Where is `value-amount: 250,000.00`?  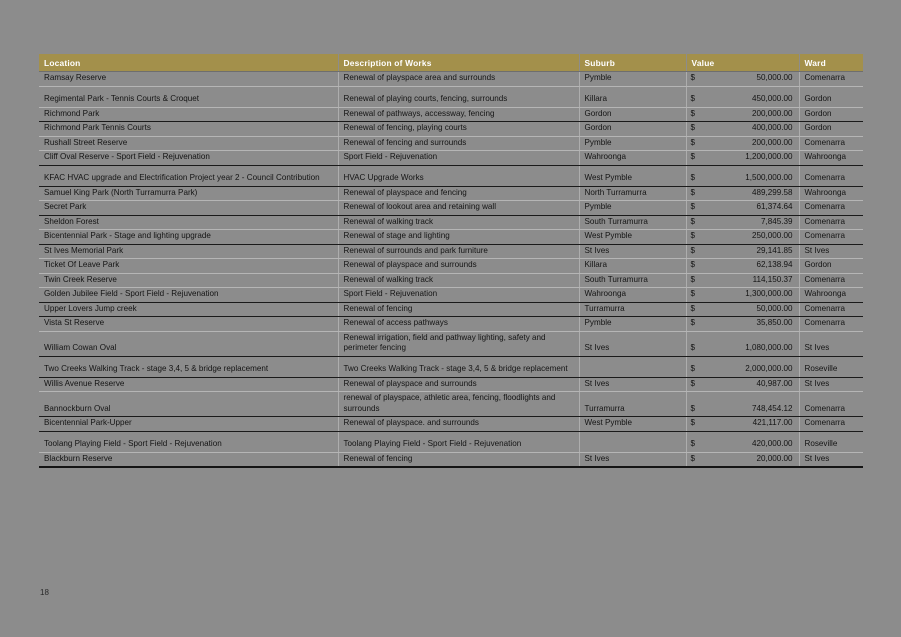 value-amount: 250,000.00 is located at coordinates (772, 235).